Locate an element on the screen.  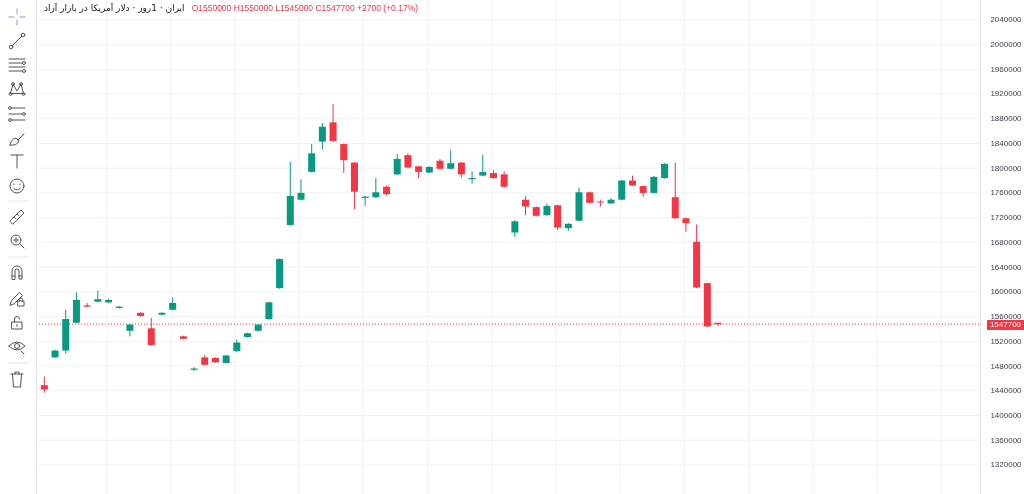
y-tick-label: 1720000 is located at coordinates (1006, 218).